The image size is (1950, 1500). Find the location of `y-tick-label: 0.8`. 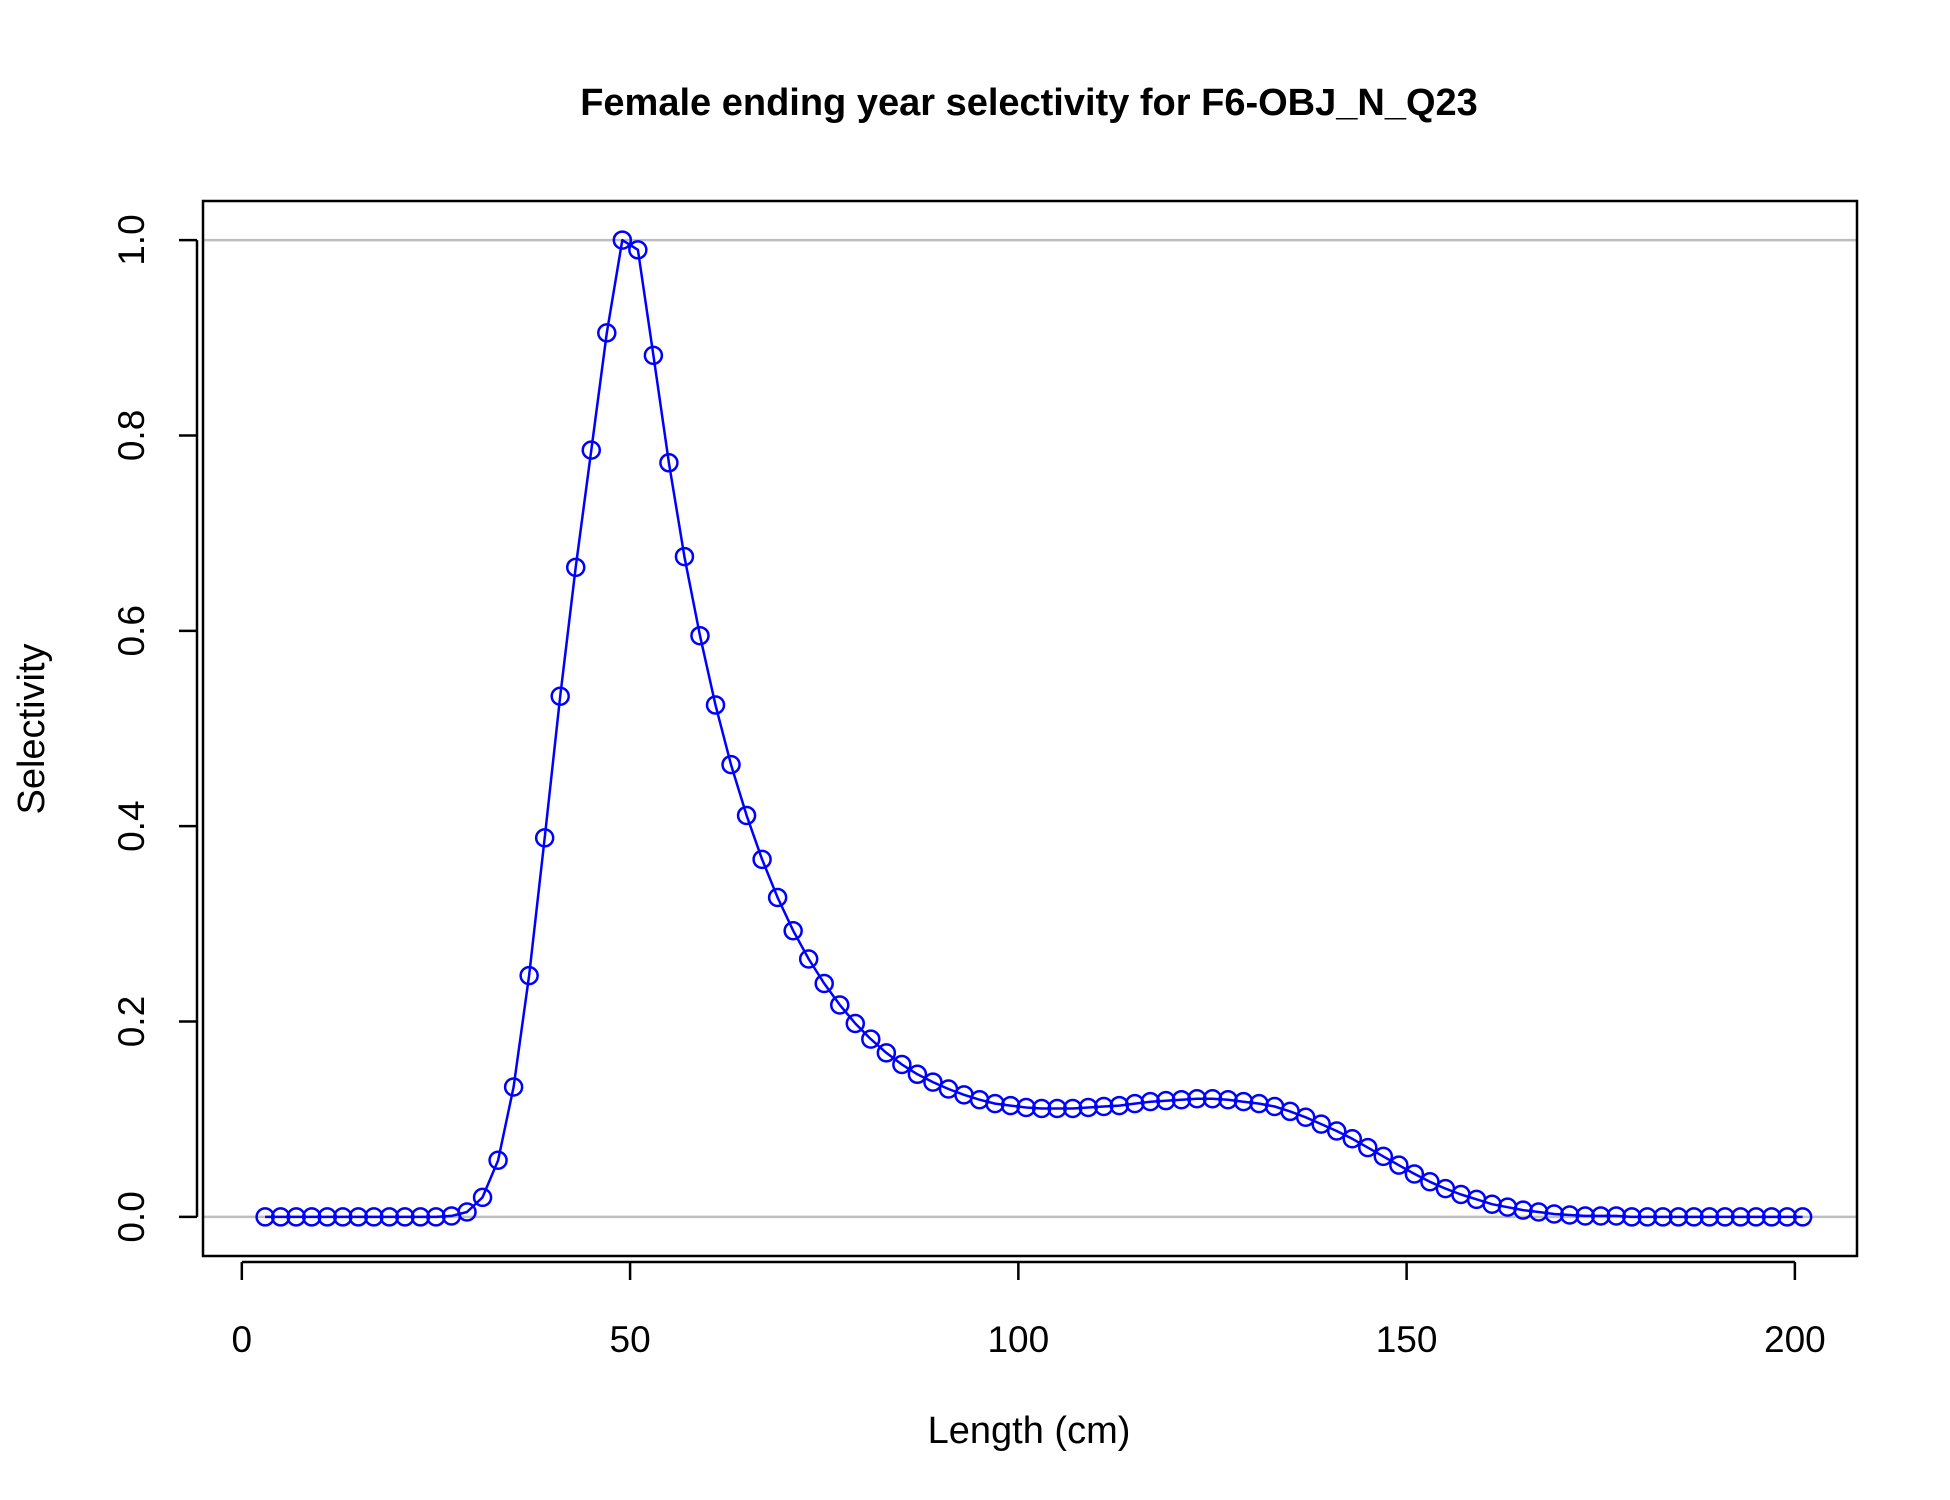

y-tick-label: 0.8 is located at coordinates (131, 435).